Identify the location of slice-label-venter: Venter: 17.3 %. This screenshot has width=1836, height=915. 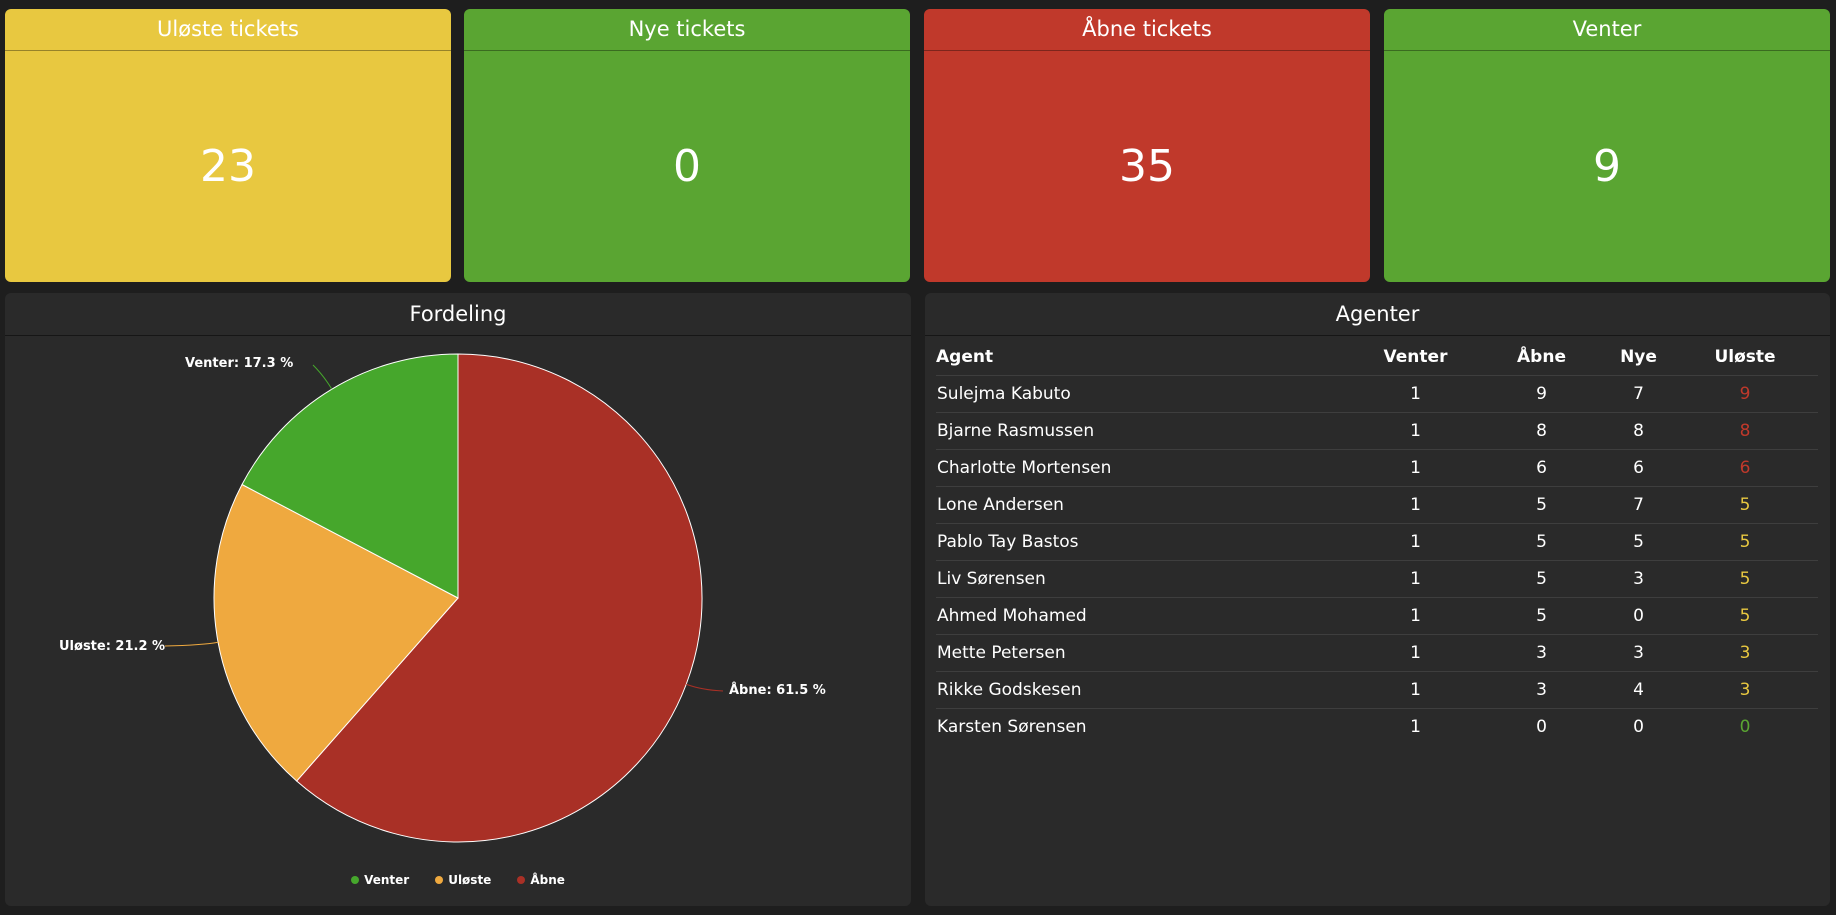
(239, 363).